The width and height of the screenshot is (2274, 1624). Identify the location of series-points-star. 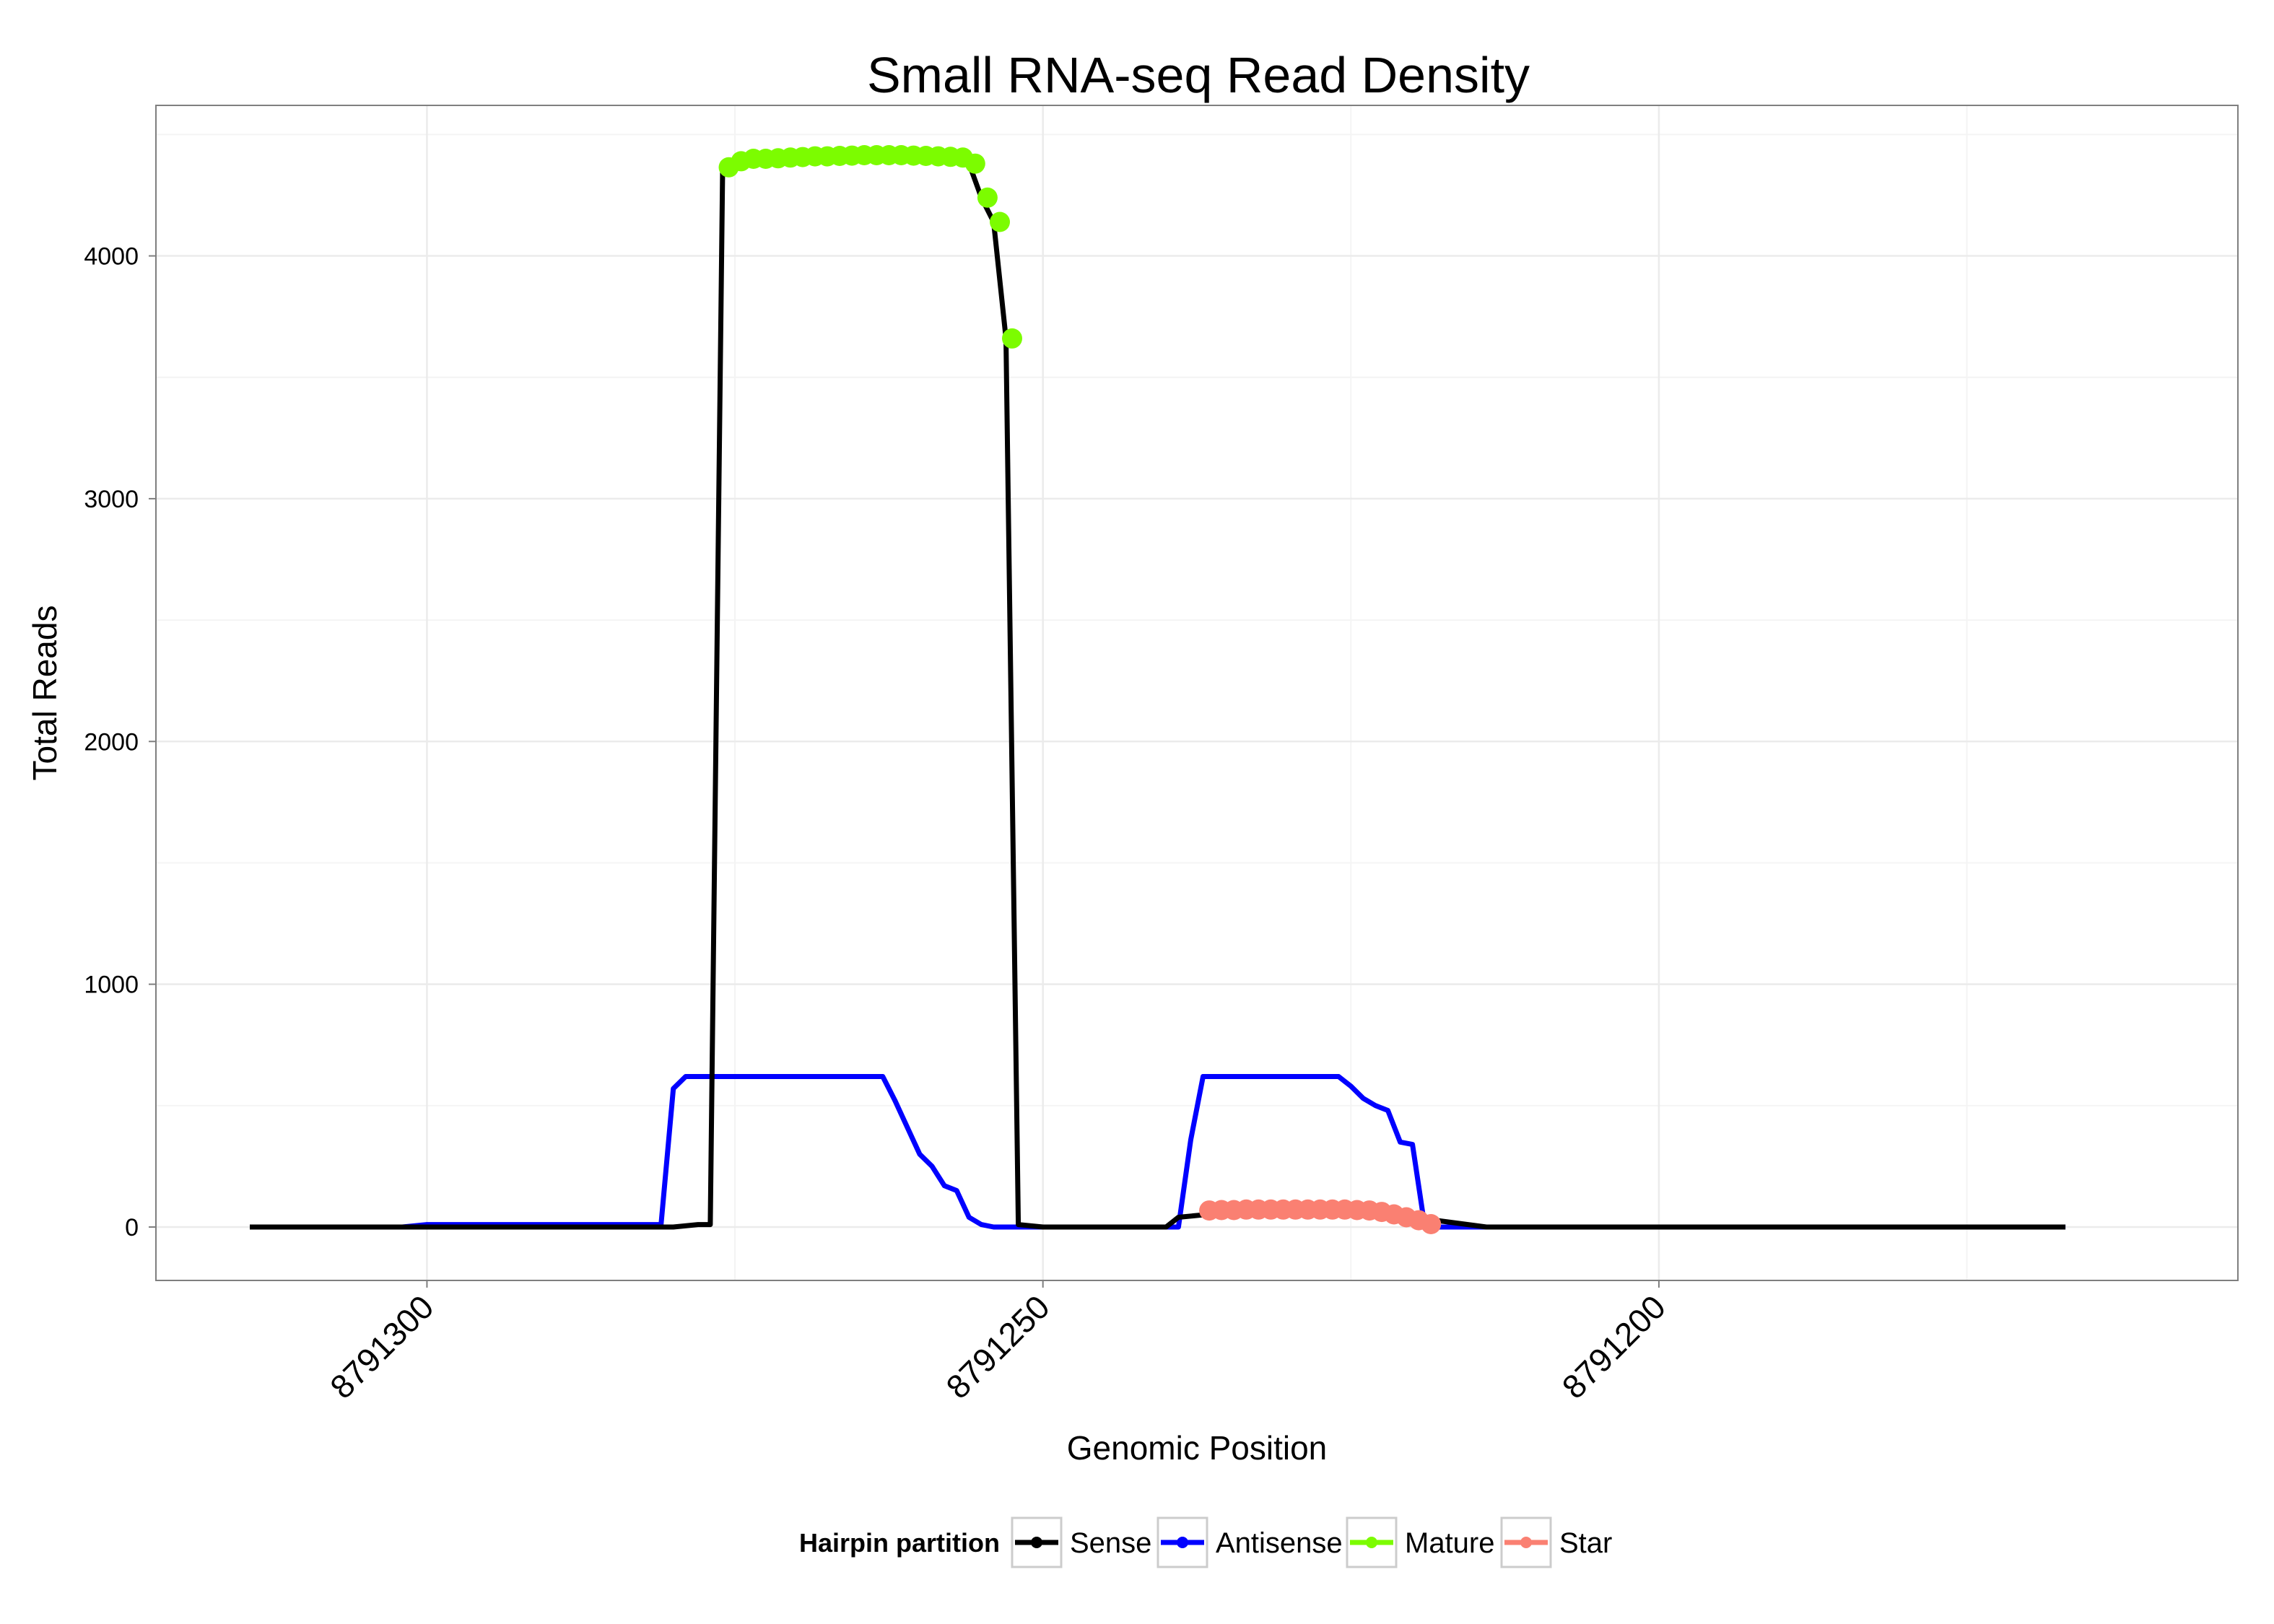
(1321, 1216).